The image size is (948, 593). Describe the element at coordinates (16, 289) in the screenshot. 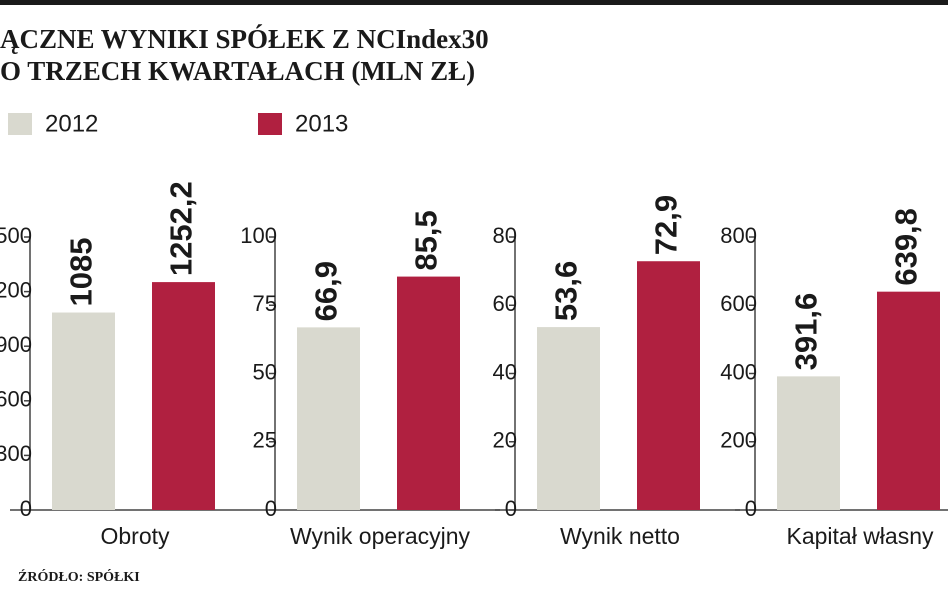

I see `y-tick-label: 1200` at that location.